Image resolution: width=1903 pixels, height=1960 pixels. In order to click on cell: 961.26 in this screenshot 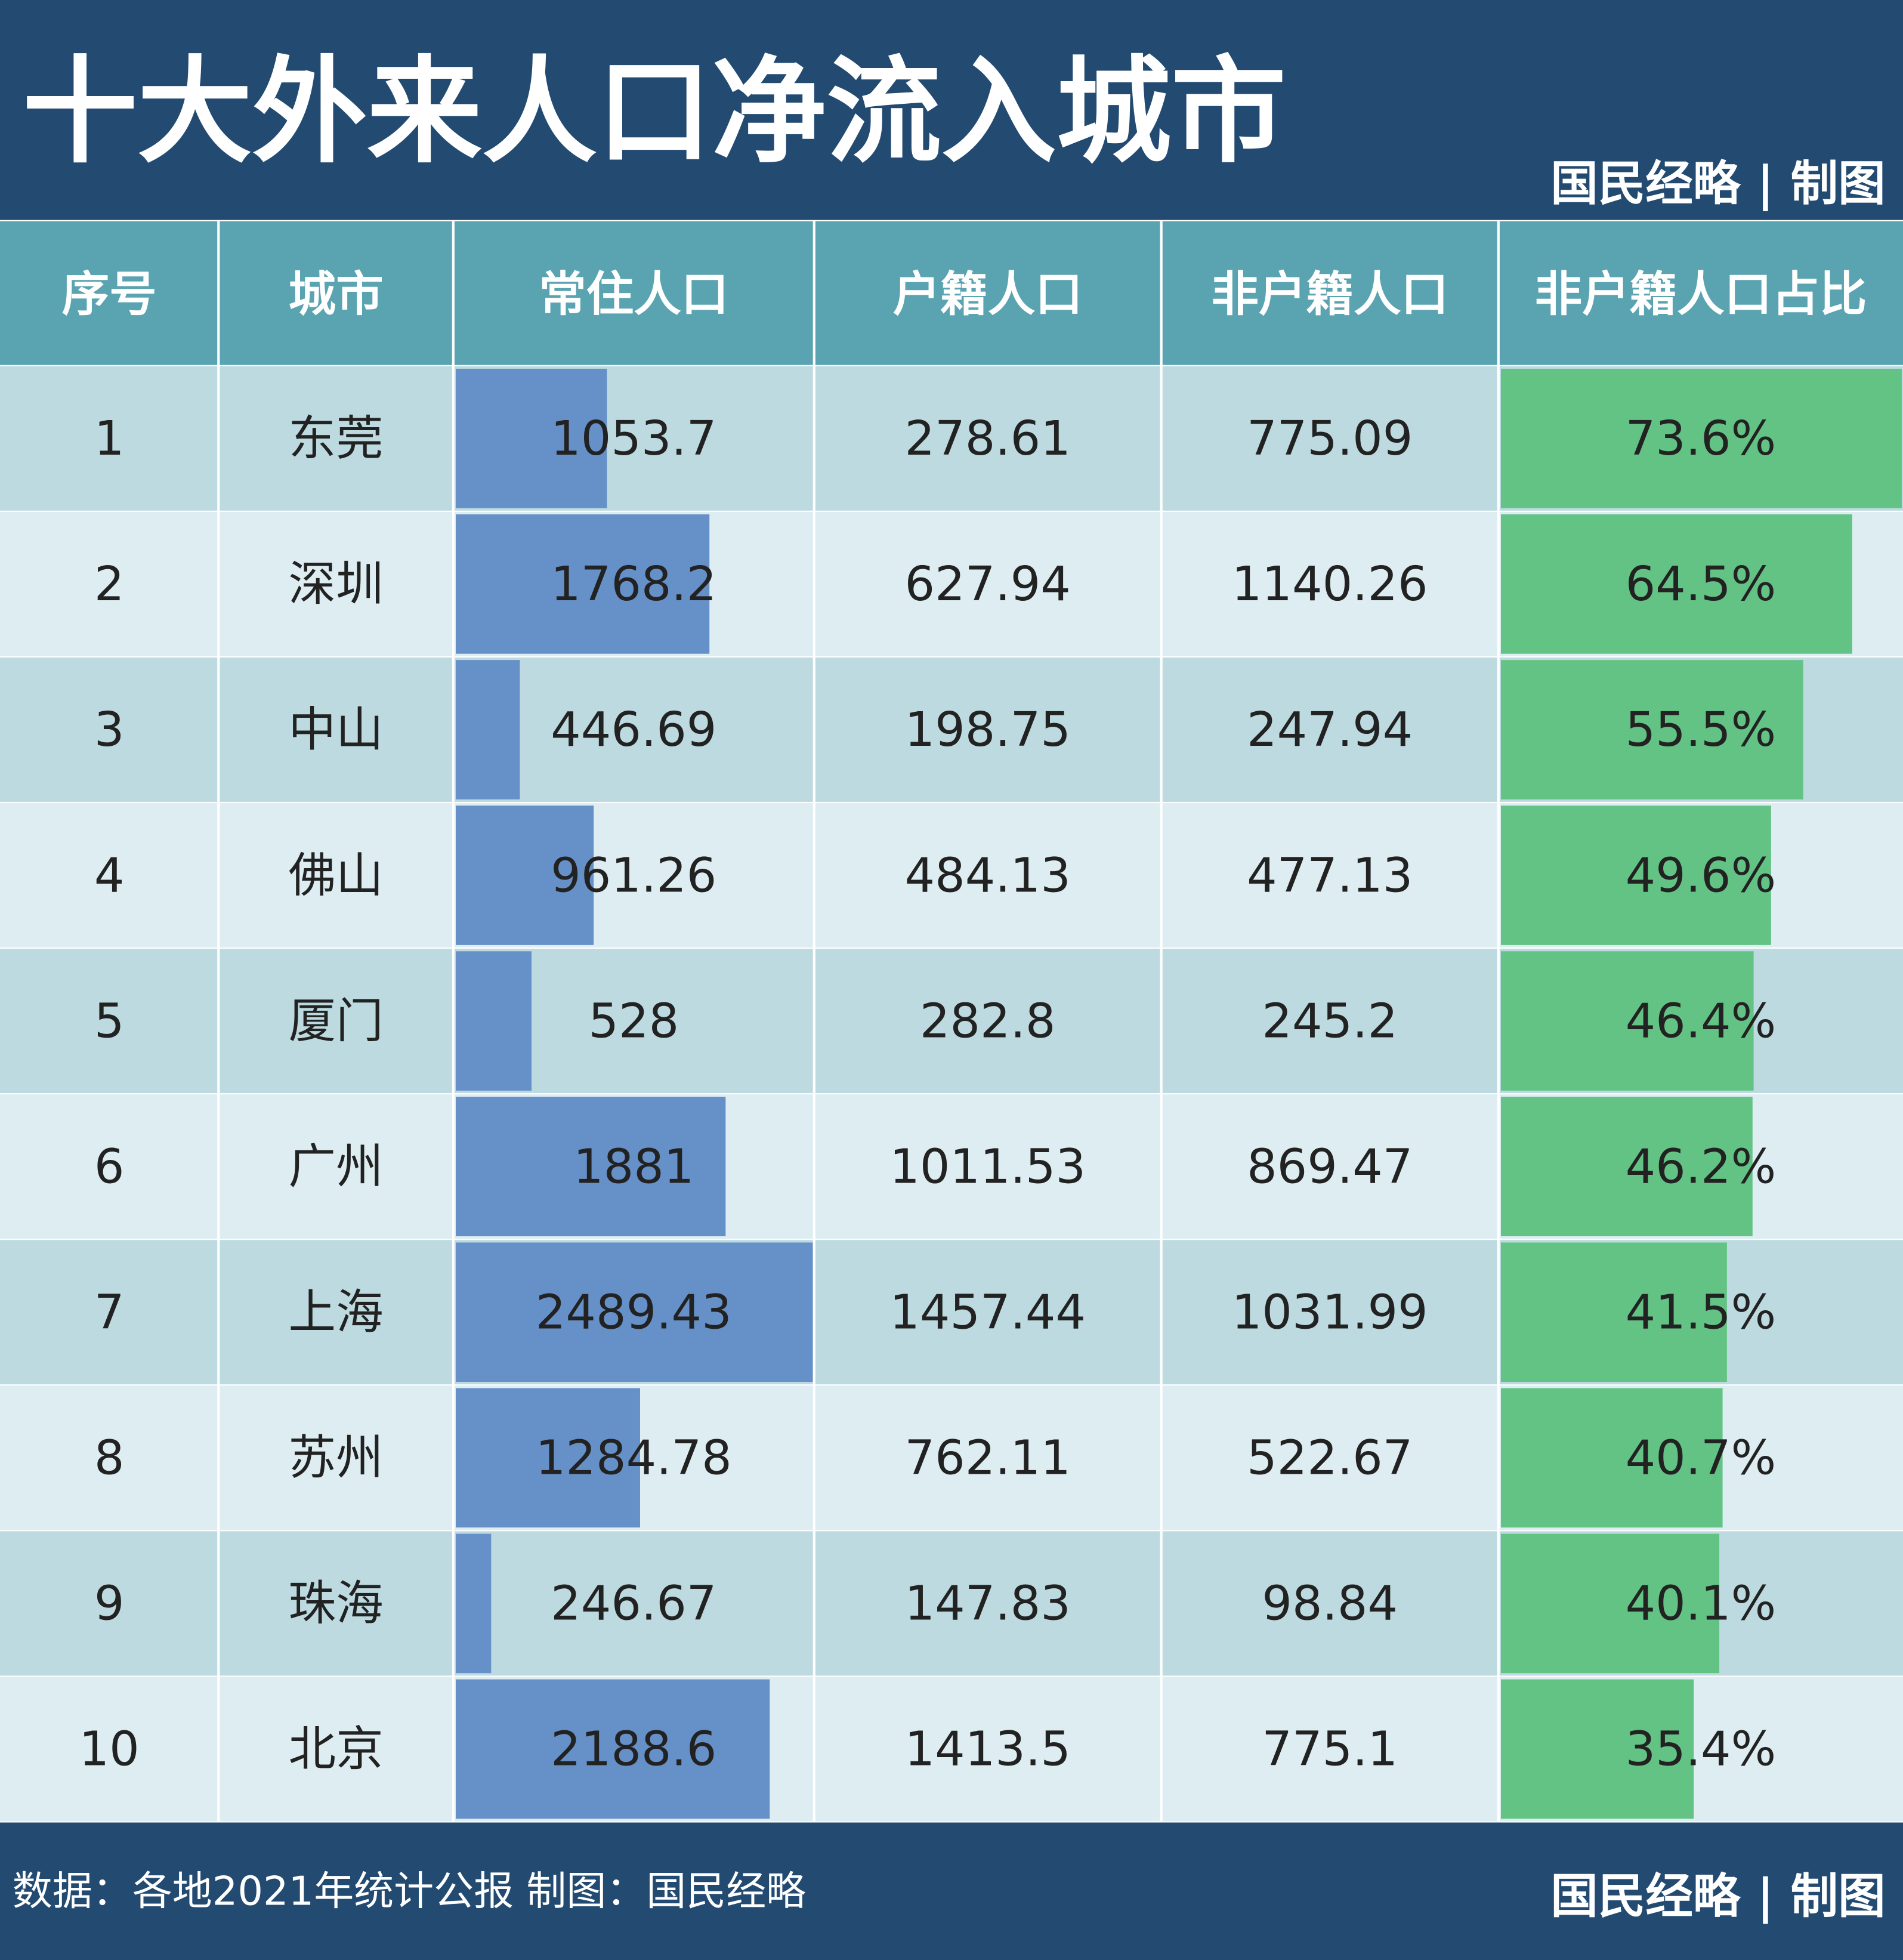, I will do `click(633, 875)`.